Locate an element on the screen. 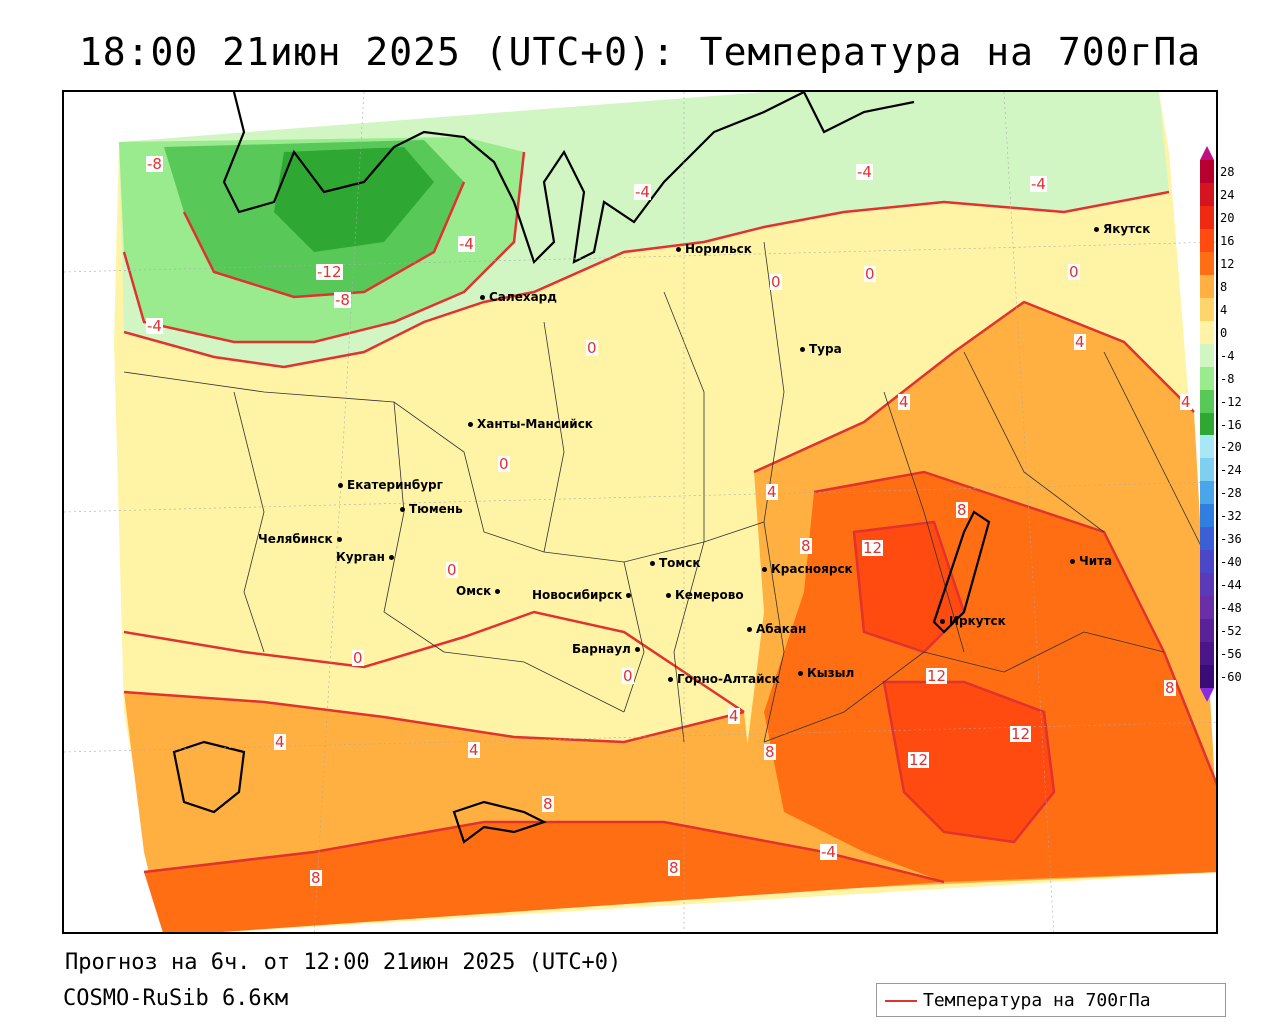 The height and width of the screenshot is (1024, 1280). colorbar-tick-label: -52 is located at coordinates (1231, 631).